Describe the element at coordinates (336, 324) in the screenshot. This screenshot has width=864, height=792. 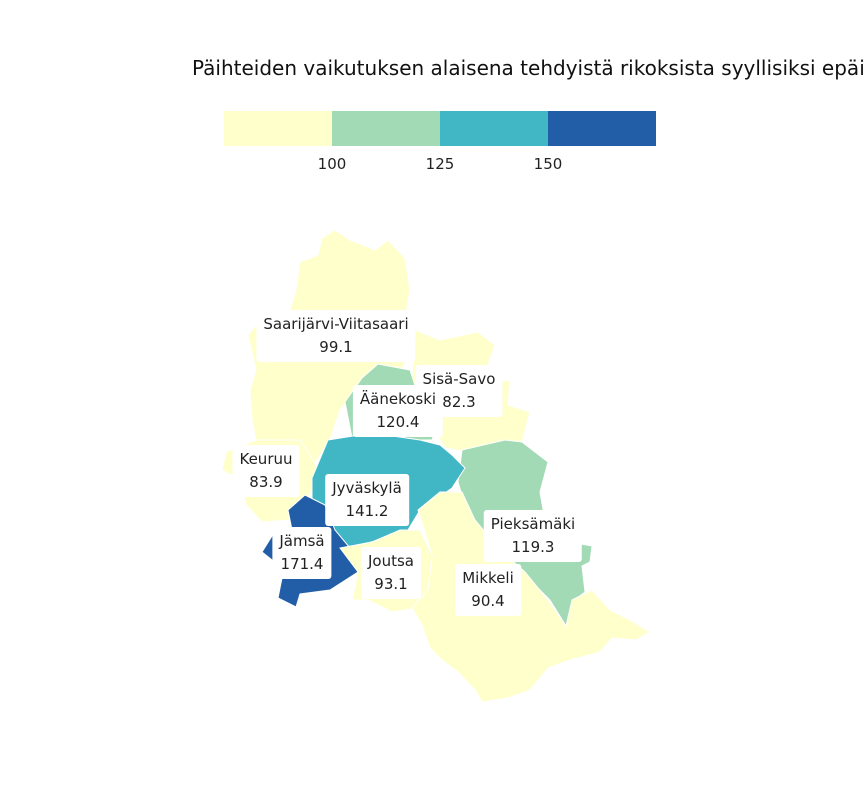
I see `region-name: Saarijärvi-Viitasaari` at that location.